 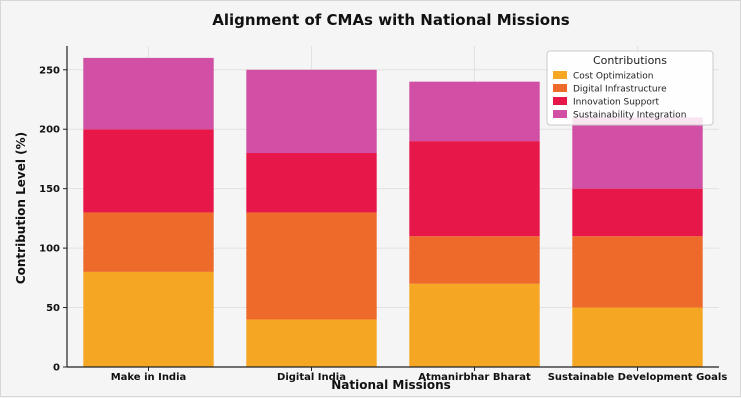 What do you see at coordinates (311, 377) in the screenshot?
I see `x-tick-label: Digital India` at bounding box center [311, 377].